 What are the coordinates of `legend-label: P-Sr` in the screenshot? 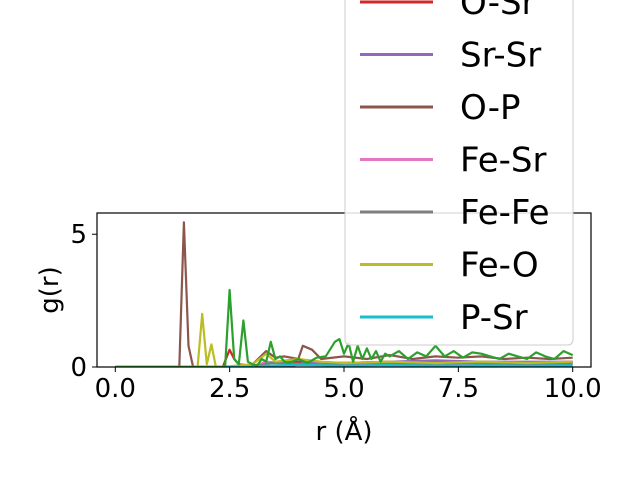 It's located at (494, 318).